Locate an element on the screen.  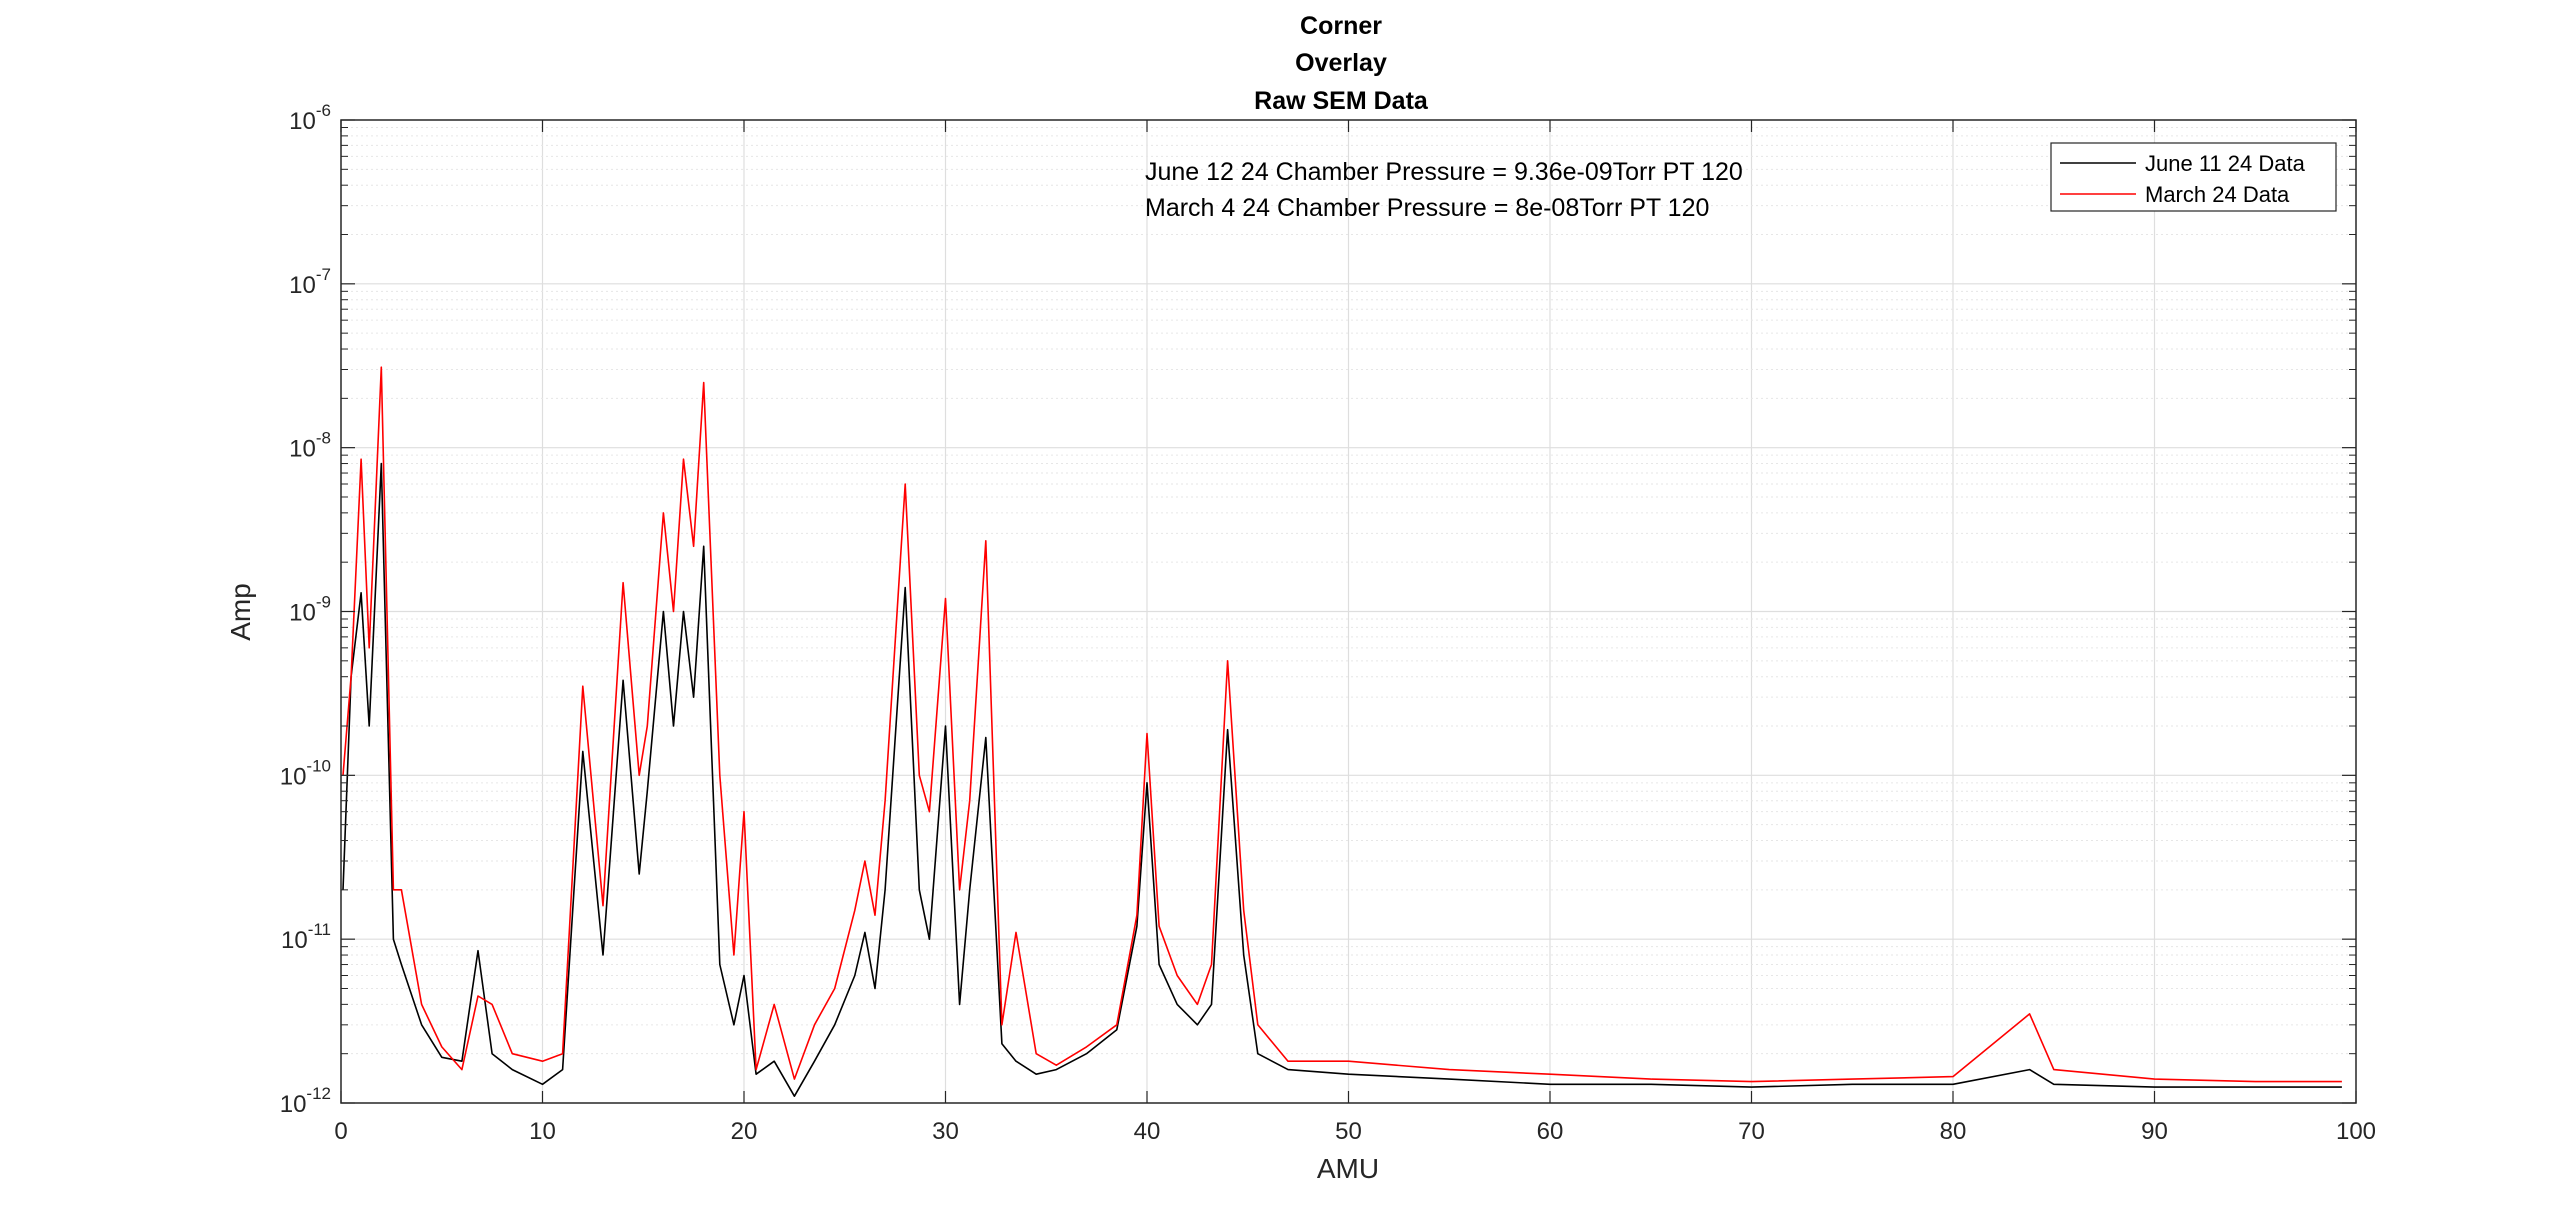
legend: June 11 24 Data March 24 Data is located at coordinates (2193, 177).